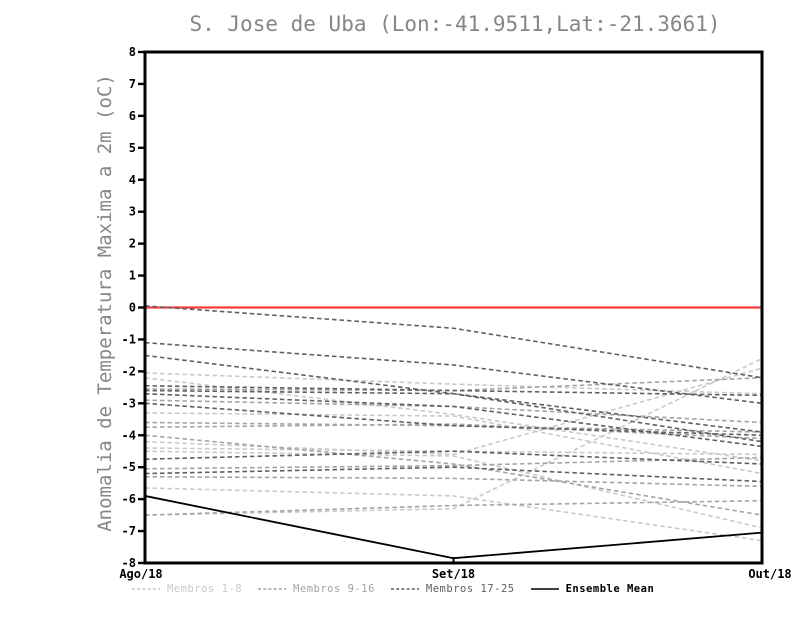  Describe the element at coordinates (140, 574) in the screenshot. I see `x-tick-label: Ago/18` at that location.